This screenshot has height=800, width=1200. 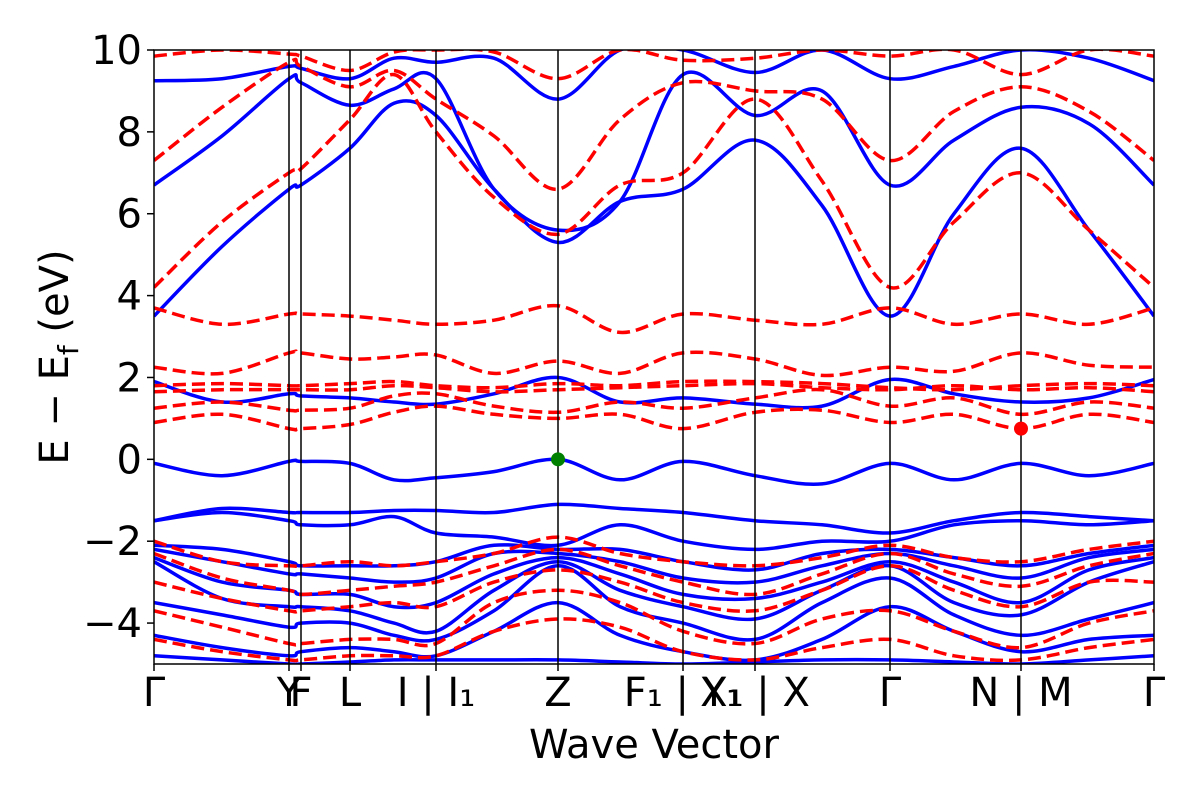 I want to click on y-tick-label-3: 2, so click(x=129, y=378).